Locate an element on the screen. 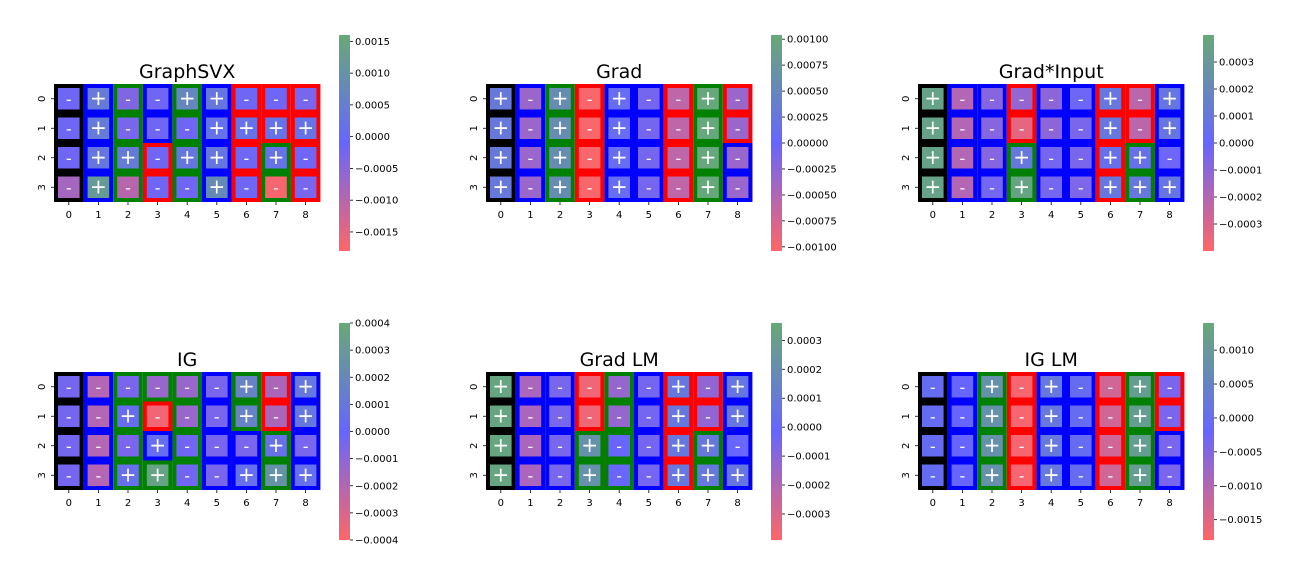 This screenshot has width=1296, height=576. colorbar-tick-label: −0.00100 is located at coordinates (812, 247).